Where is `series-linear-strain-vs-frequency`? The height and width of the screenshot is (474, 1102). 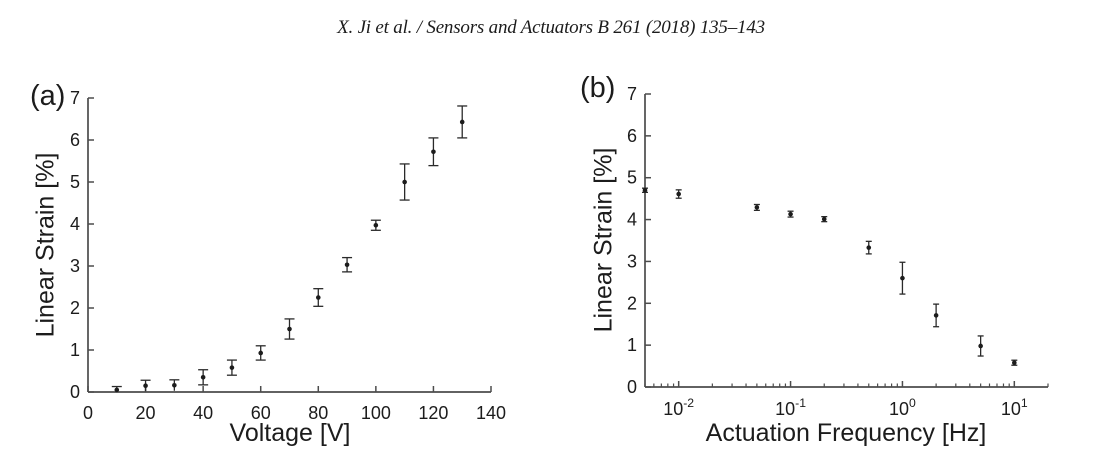
series-linear-strain-vs-frequency is located at coordinates (830, 276).